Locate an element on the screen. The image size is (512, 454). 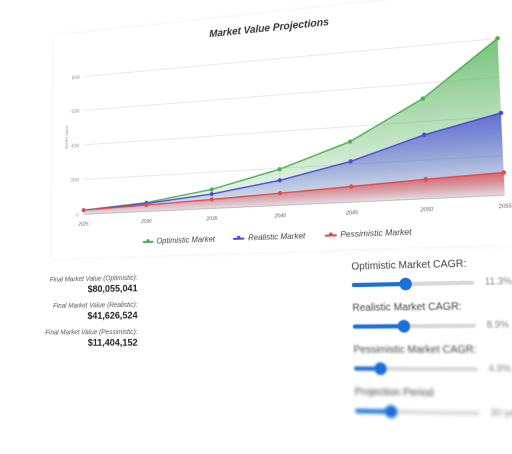
pessimistic-cagr-control: Pessimistic Market CAGR: 4.9% is located at coordinates (432, 360).